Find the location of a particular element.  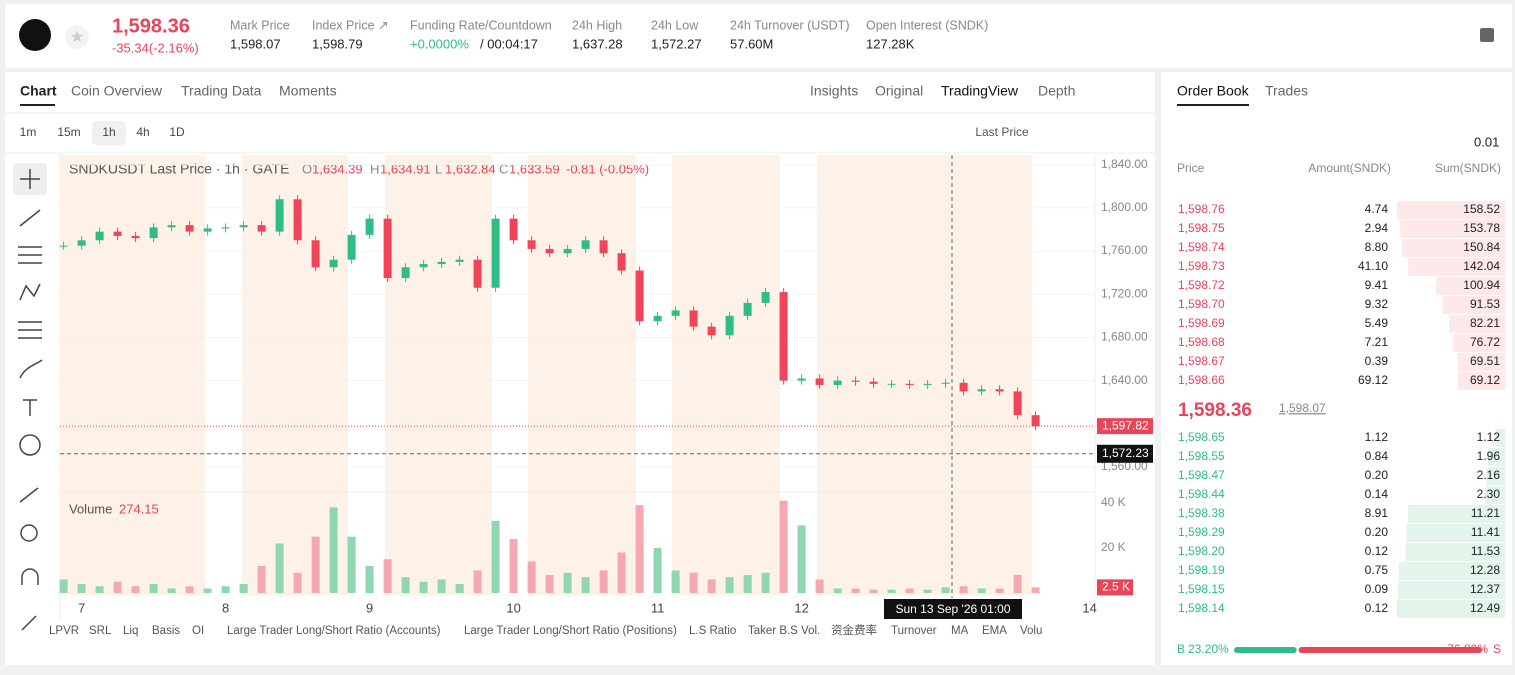

indicator: Taker B.S Vol. is located at coordinates (784, 631).